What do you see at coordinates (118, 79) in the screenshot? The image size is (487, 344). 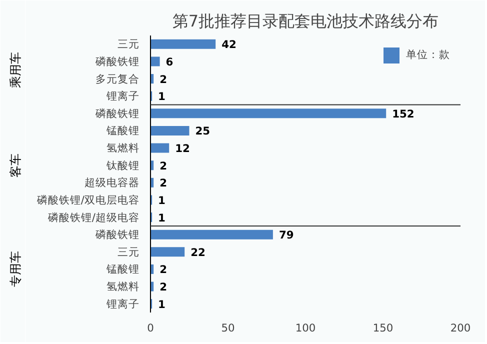 I see `y-tick-label: 多元复合` at bounding box center [118, 79].